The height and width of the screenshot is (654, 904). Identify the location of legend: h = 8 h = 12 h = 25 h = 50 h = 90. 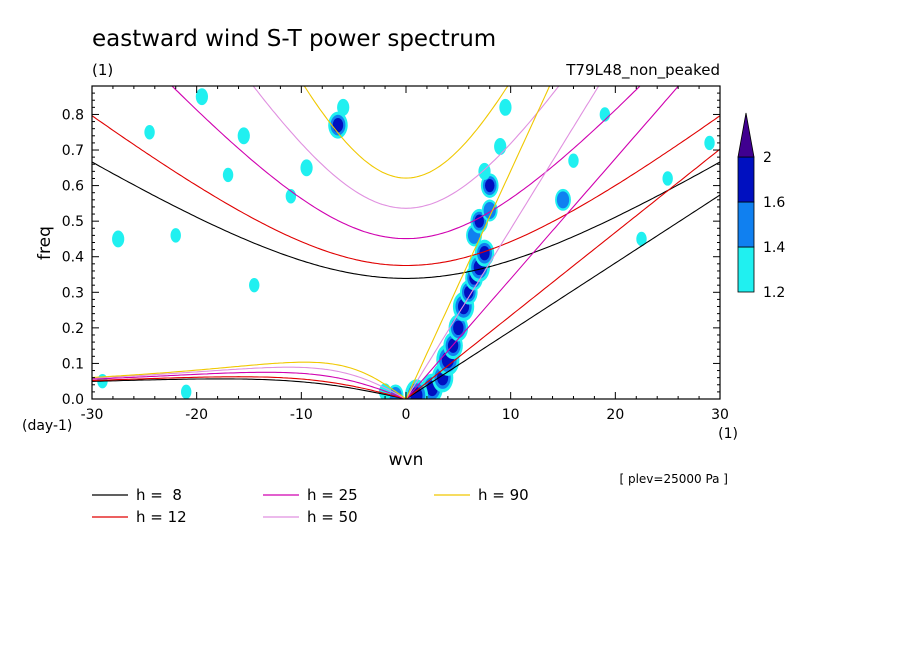
(310, 506).